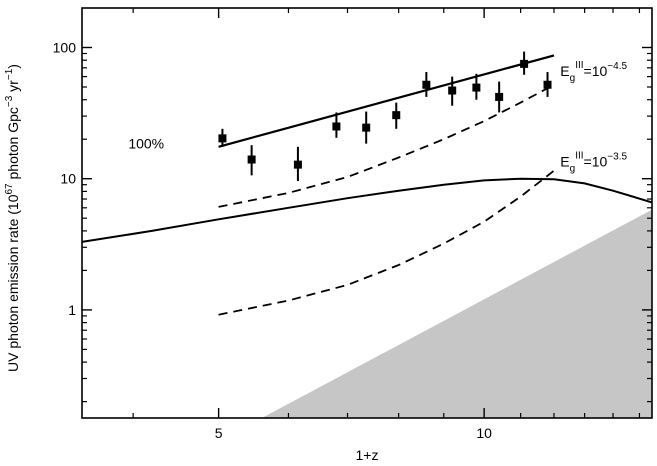 This screenshot has height=466, width=657. I want to click on label-eg-upper-sup: III, so click(579, 65).